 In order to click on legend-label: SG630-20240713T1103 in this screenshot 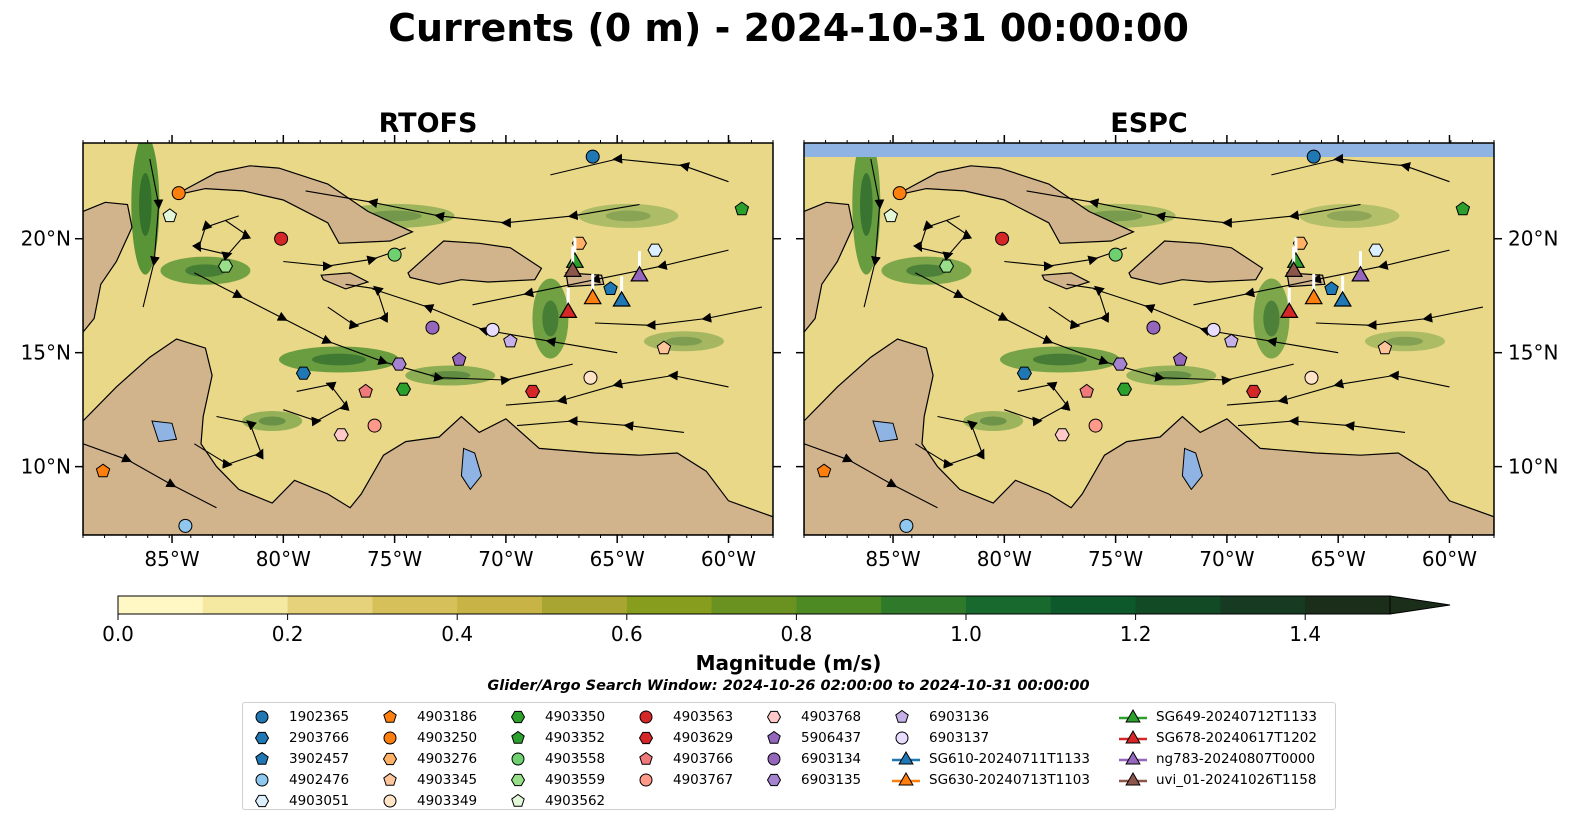, I will do `click(1009, 779)`.